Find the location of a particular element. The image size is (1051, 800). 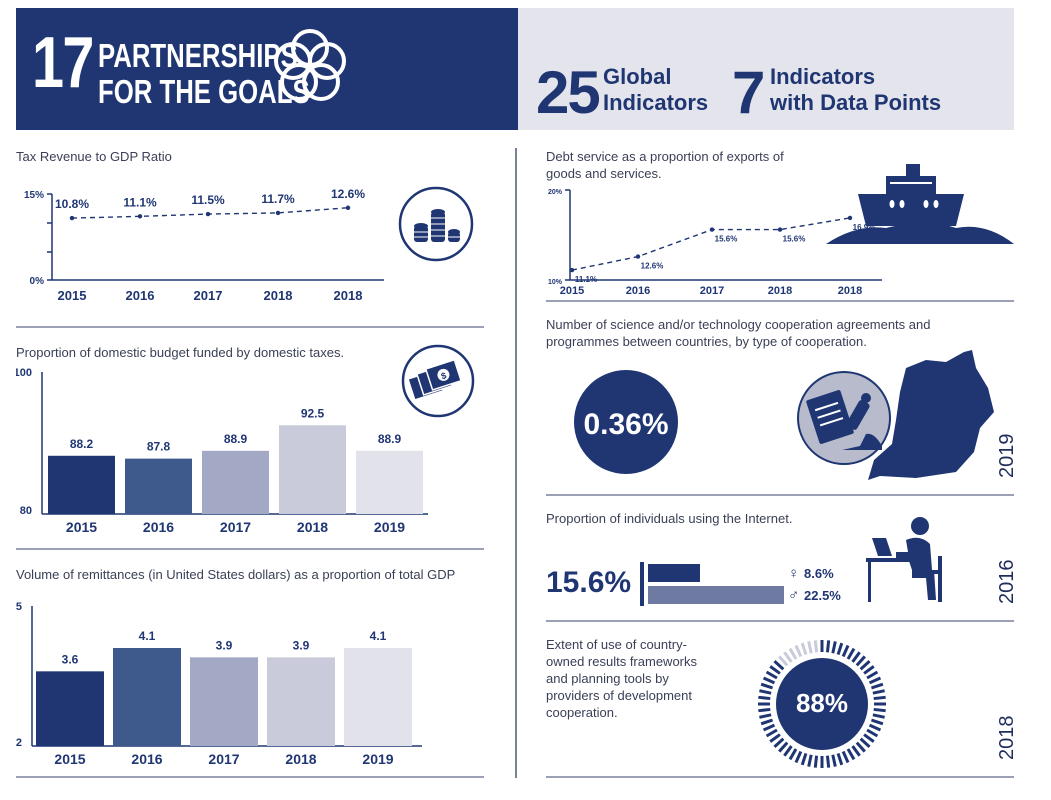

microscope-icon is located at coordinates (844, 418).